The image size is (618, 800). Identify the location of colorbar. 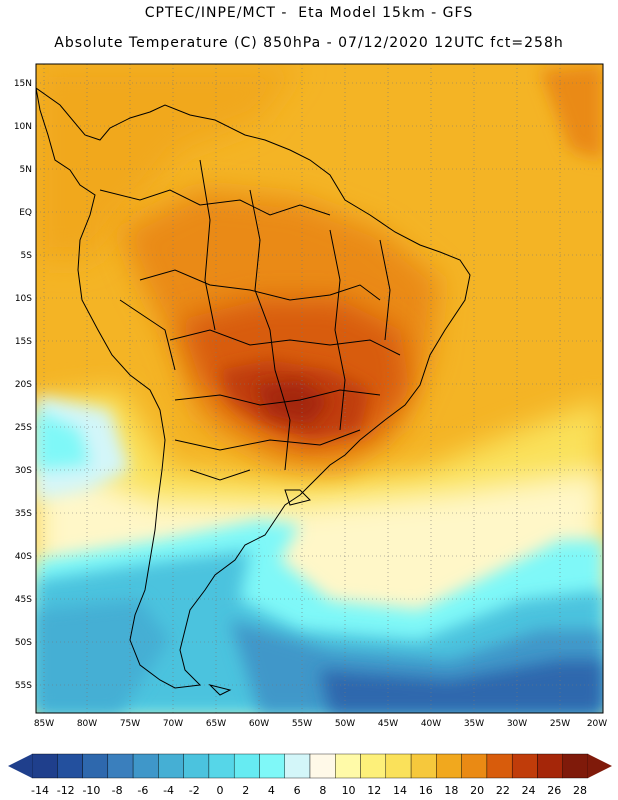
(310, 766).